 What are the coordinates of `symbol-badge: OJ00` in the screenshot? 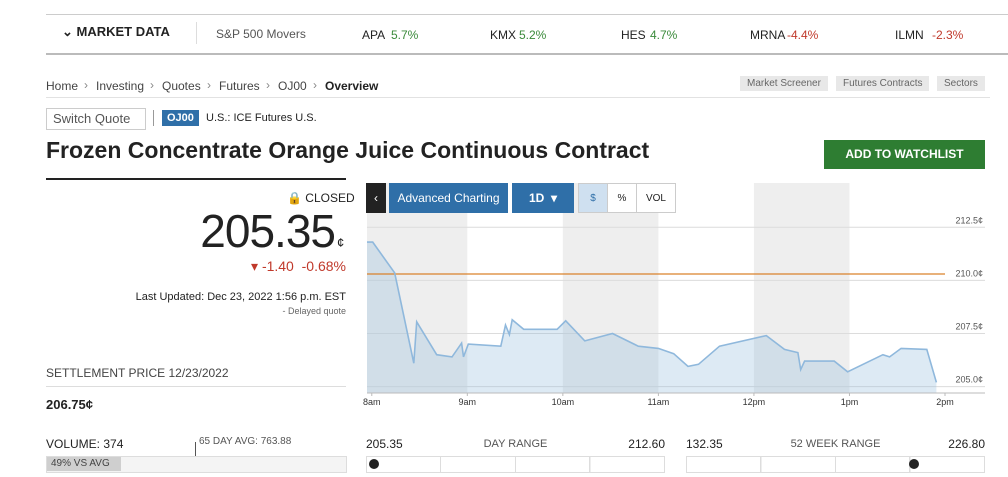 It's located at (180, 118).